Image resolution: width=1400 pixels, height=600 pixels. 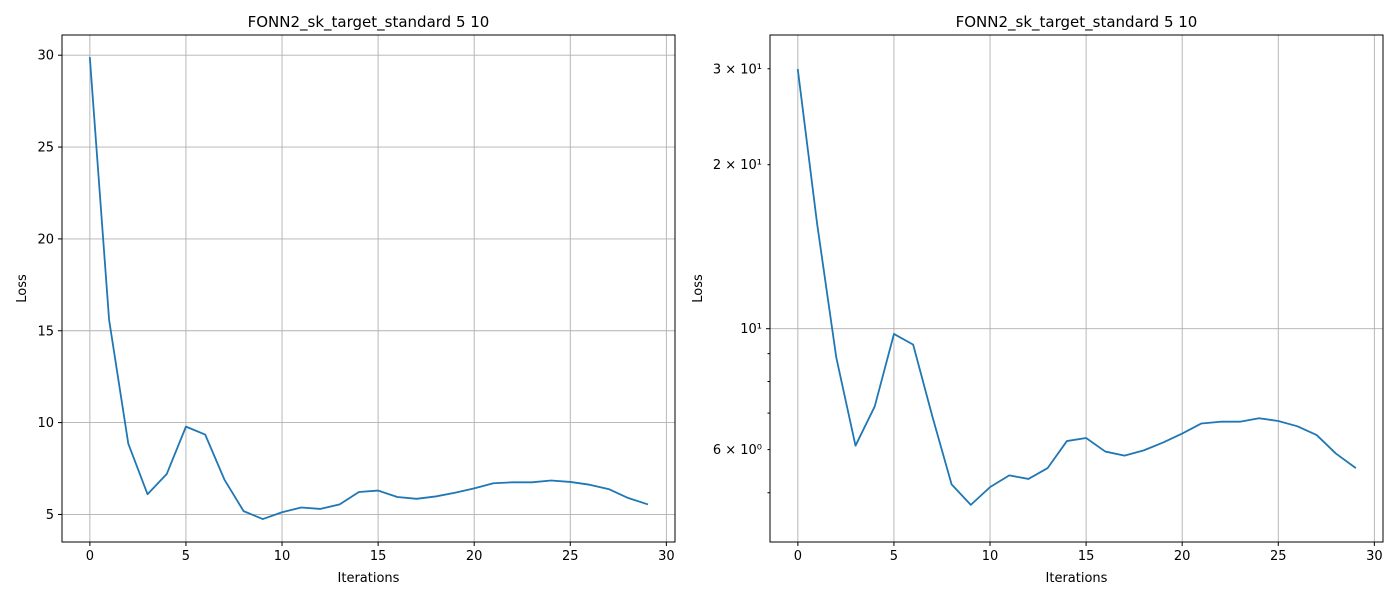 What do you see at coordinates (45, 56) in the screenshot?
I see `y-tick-label: 30` at bounding box center [45, 56].